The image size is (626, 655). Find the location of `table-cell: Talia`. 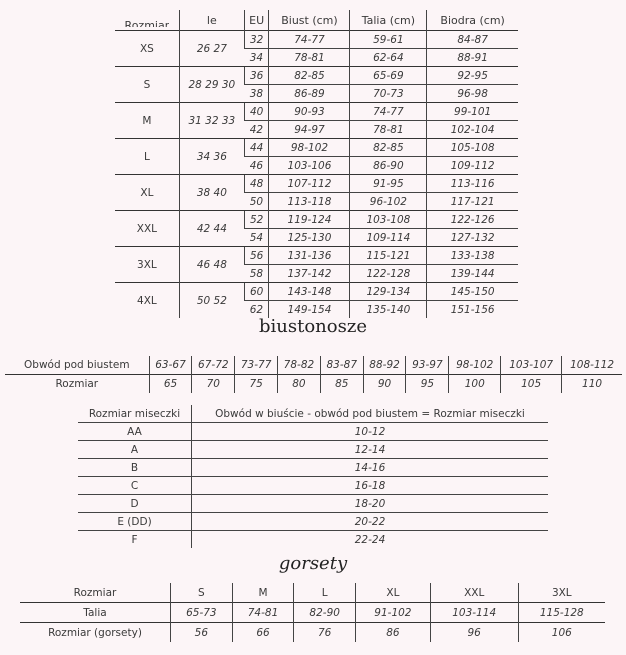

table-cell: Talia is located at coordinates (95, 612).